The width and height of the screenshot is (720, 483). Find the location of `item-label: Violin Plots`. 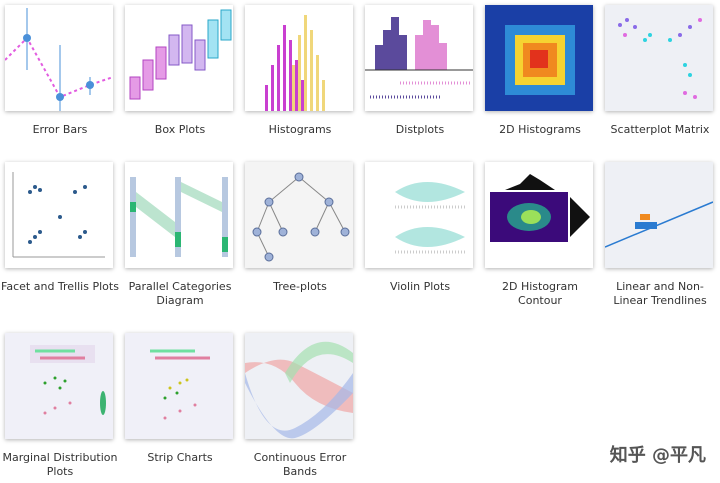

item-label: Violin Plots is located at coordinates (420, 286).